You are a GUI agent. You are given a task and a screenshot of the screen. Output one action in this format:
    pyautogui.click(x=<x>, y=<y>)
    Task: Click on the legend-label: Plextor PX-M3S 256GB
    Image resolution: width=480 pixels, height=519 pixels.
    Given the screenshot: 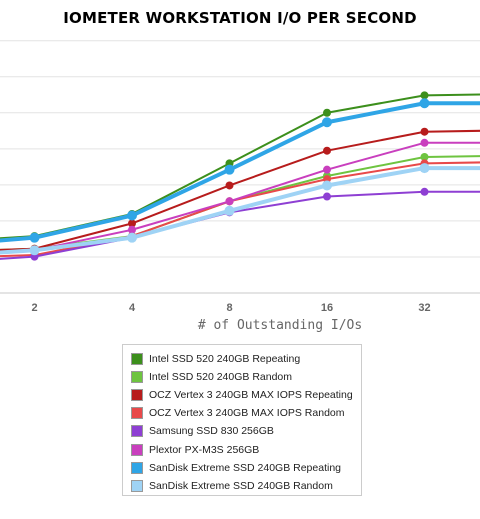 What is the action you would take?
    pyautogui.click(x=204, y=449)
    